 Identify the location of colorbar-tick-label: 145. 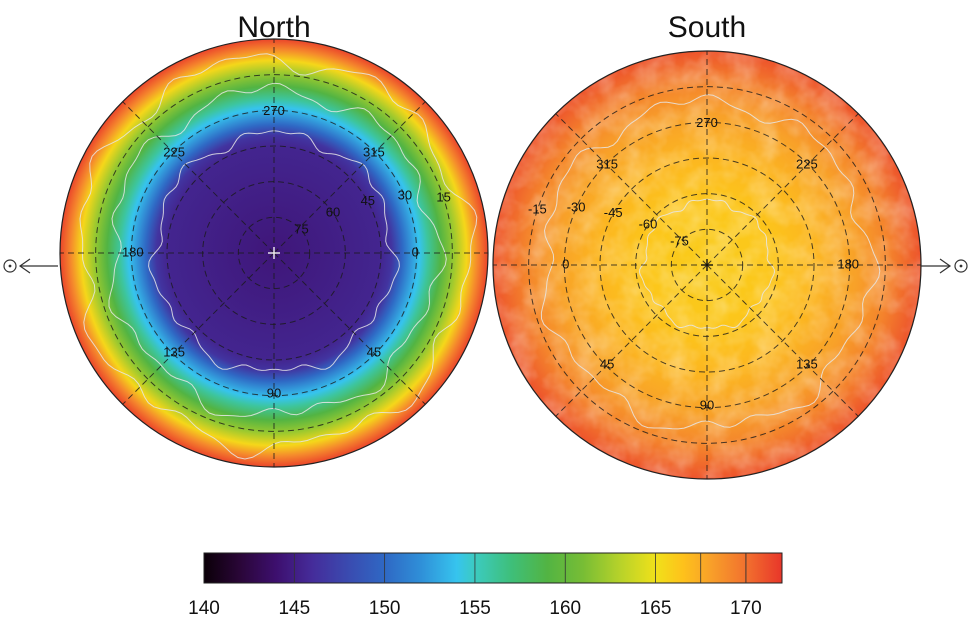
(294, 607).